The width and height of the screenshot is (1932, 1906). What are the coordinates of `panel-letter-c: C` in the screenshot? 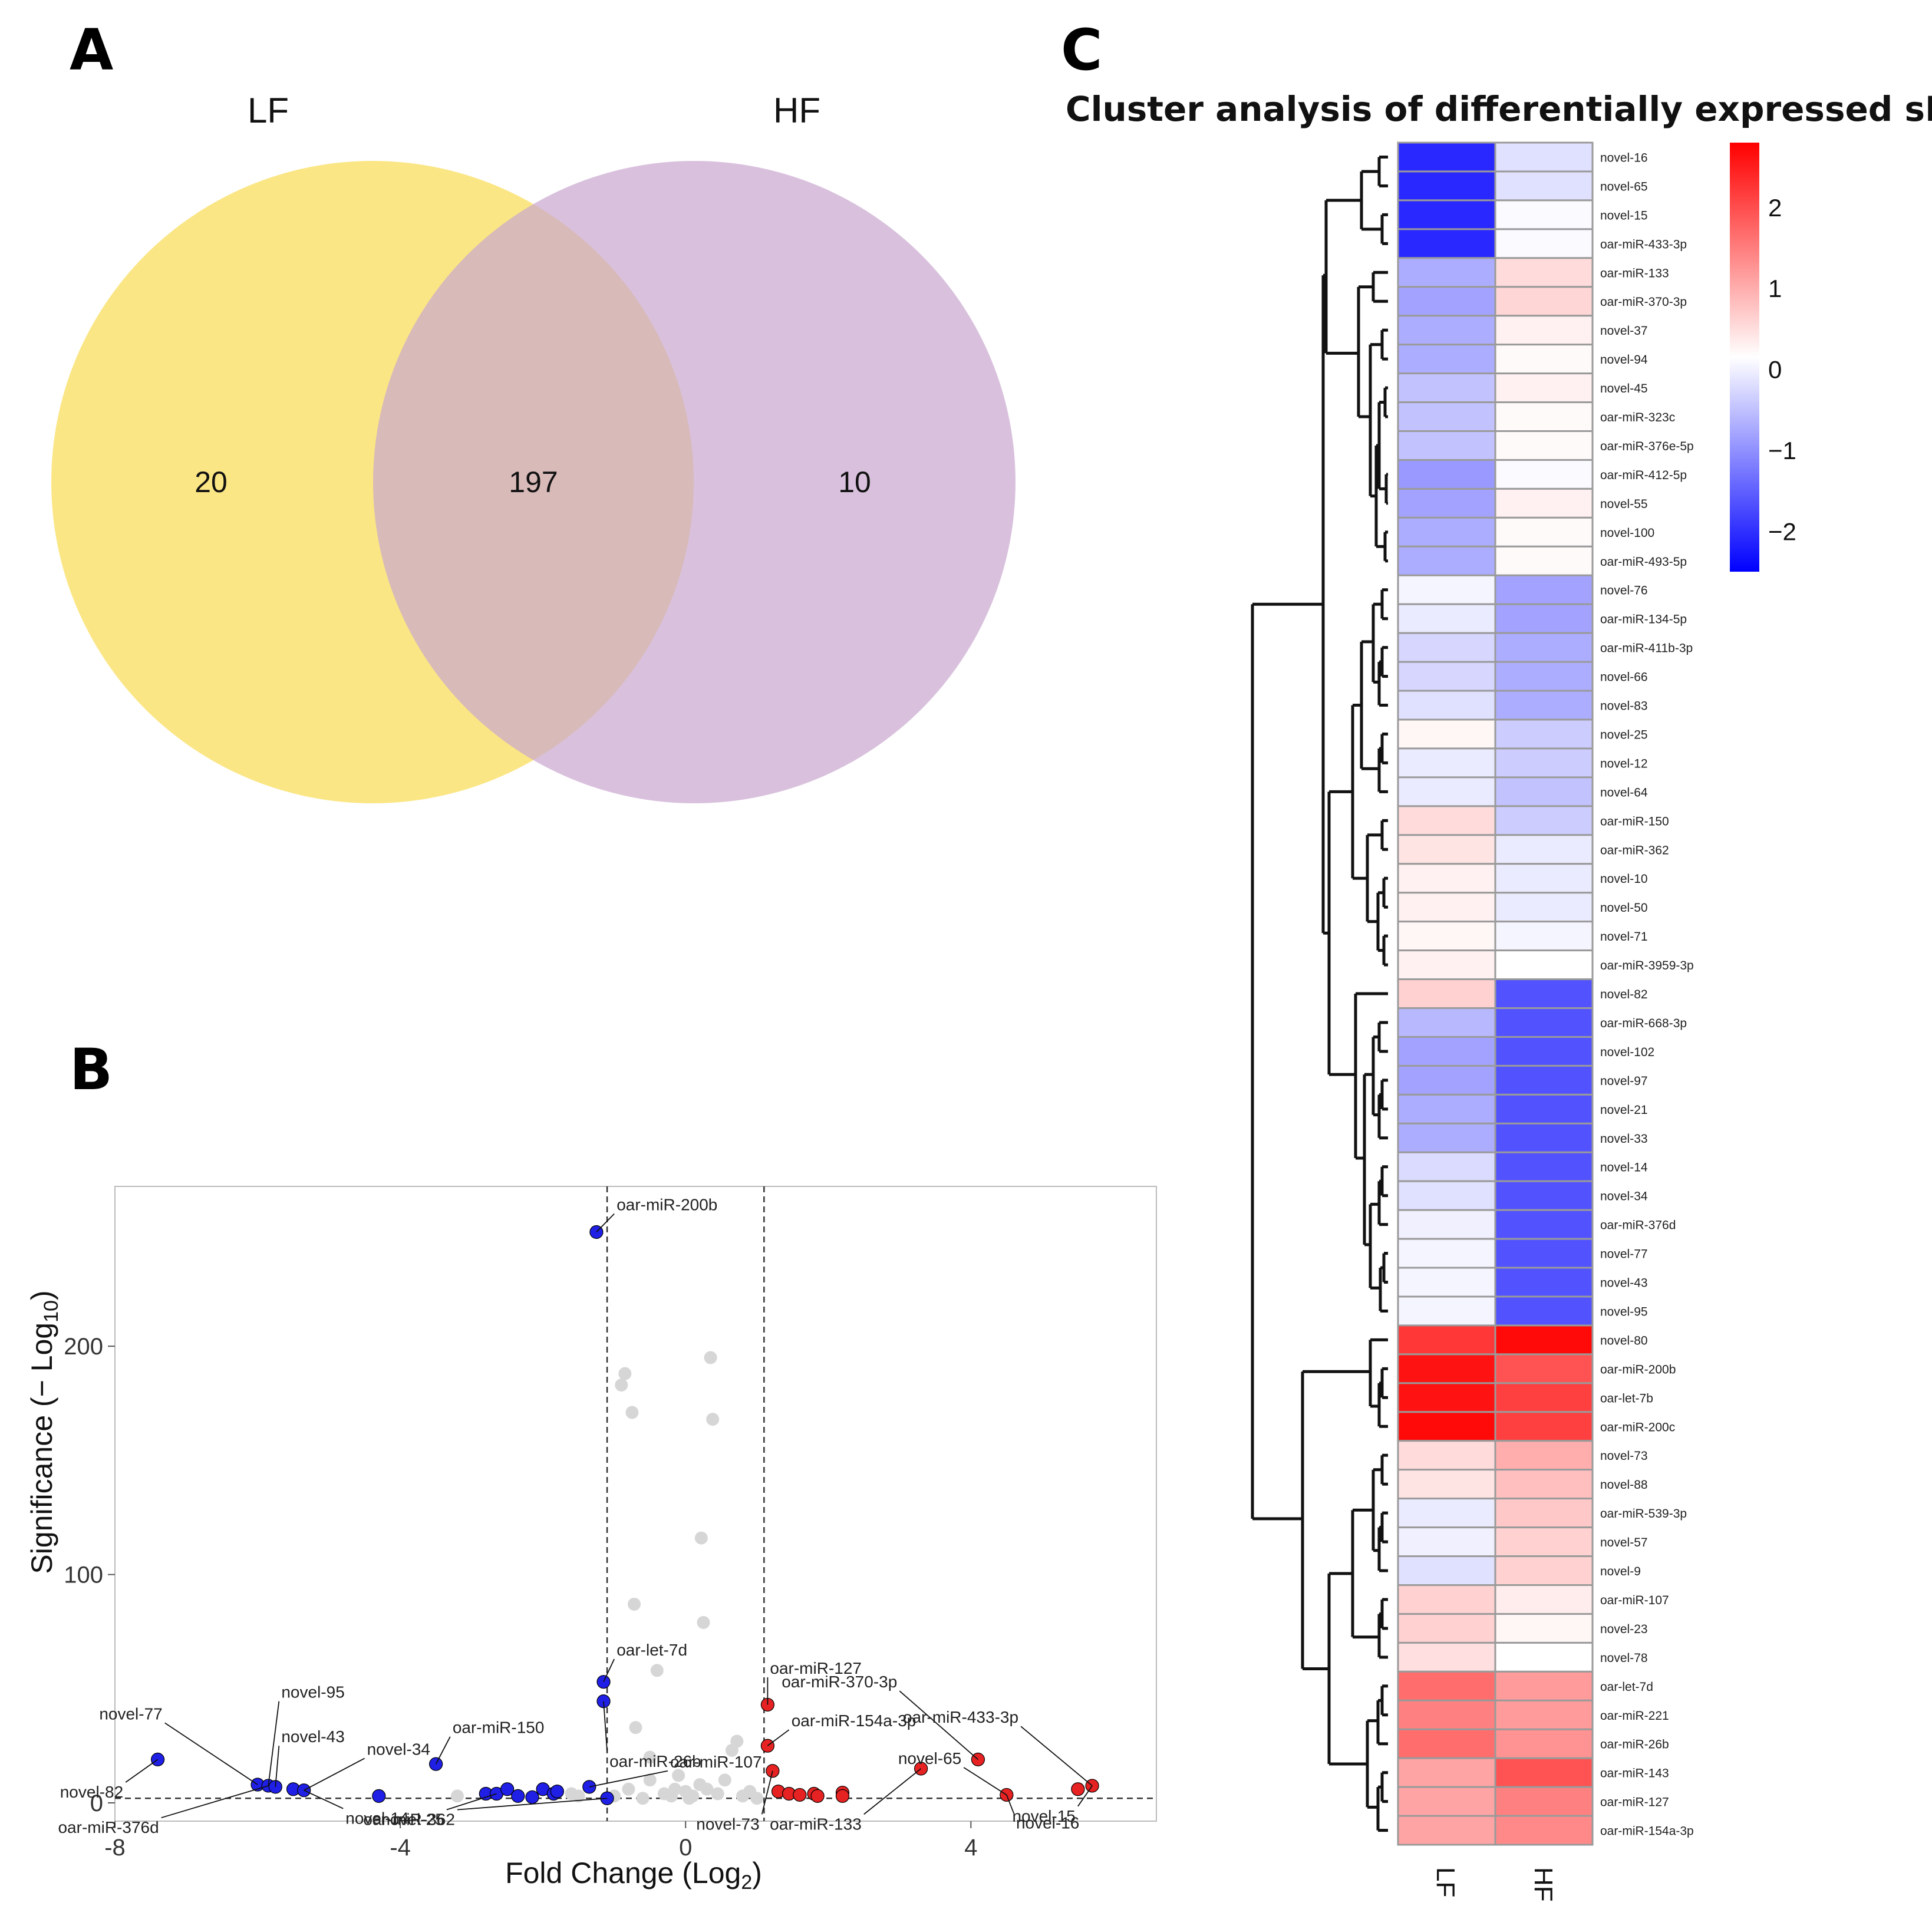 It's located at (1081, 50).